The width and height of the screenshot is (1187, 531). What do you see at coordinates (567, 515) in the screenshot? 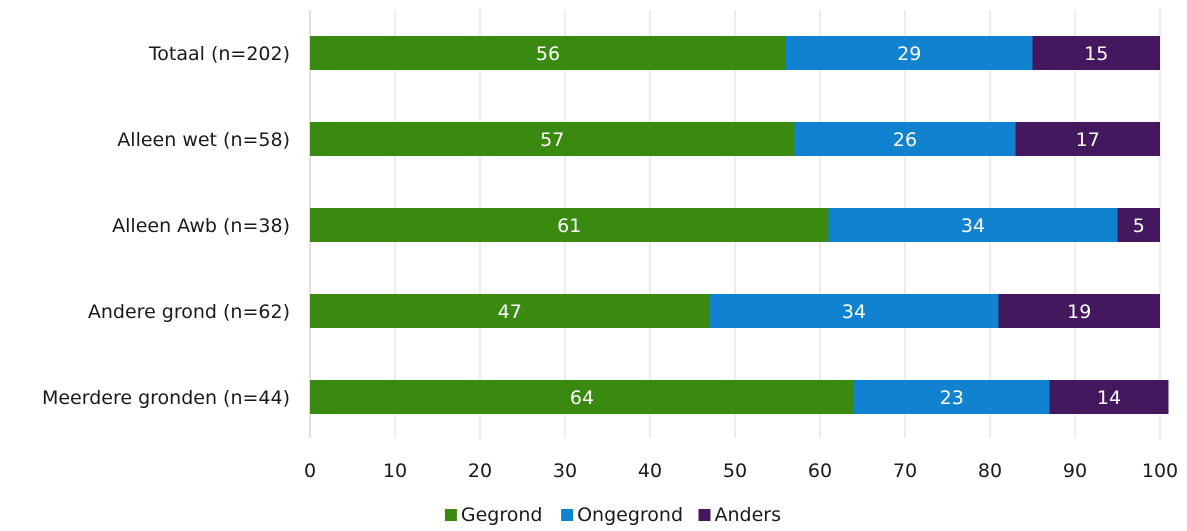
I see `legend-swatch-ongegrond` at bounding box center [567, 515].